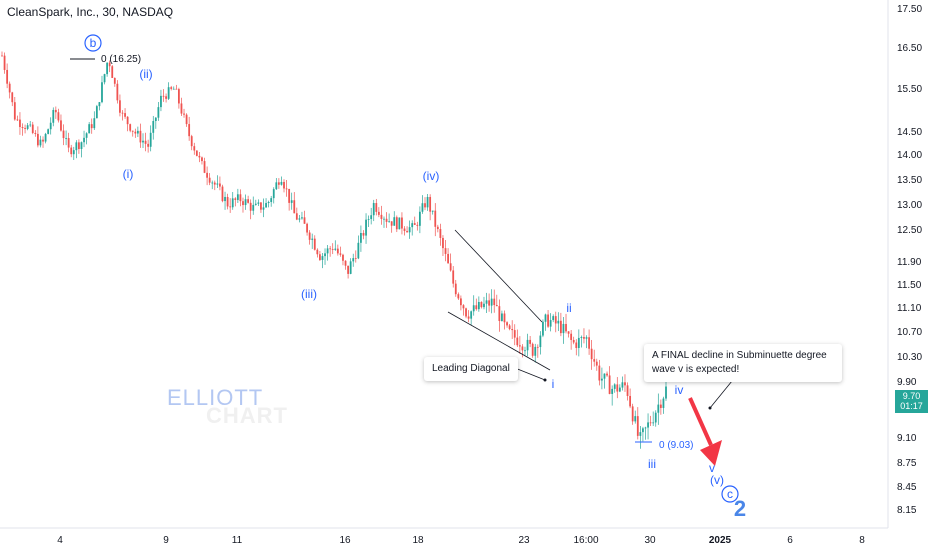 The image size is (932, 550). Describe the element at coordinates (60, 540) in the screenshot. I see `x-tick-label: 4` at that location.